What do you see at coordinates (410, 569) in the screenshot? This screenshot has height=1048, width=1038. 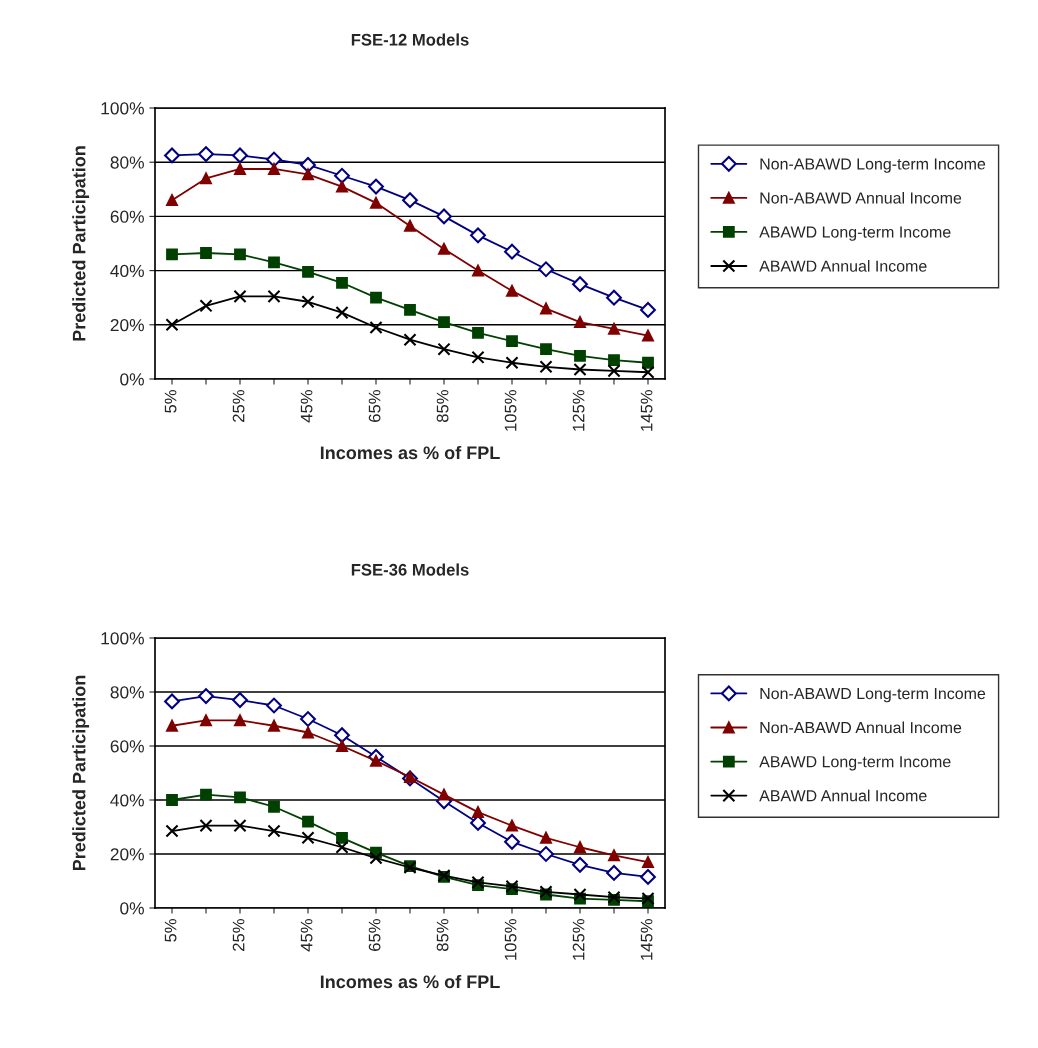 I see `chart-title: FSE-36 Models` at bounding box center [410, 569].